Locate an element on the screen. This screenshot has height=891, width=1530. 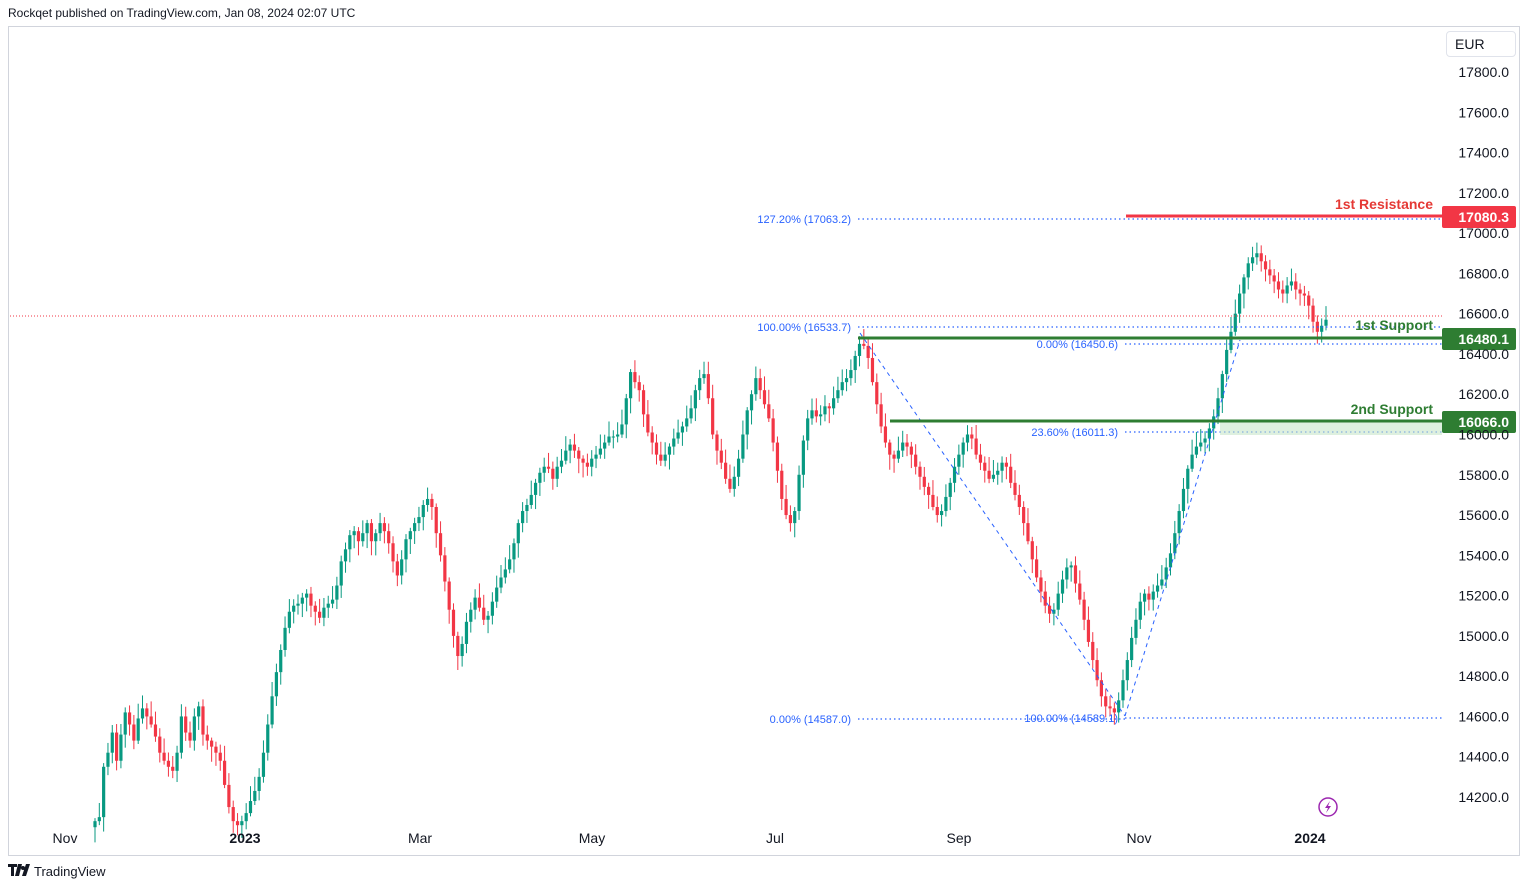
fib-level-label: 127.20% (17063.2) is located at coordinates (804, 220).